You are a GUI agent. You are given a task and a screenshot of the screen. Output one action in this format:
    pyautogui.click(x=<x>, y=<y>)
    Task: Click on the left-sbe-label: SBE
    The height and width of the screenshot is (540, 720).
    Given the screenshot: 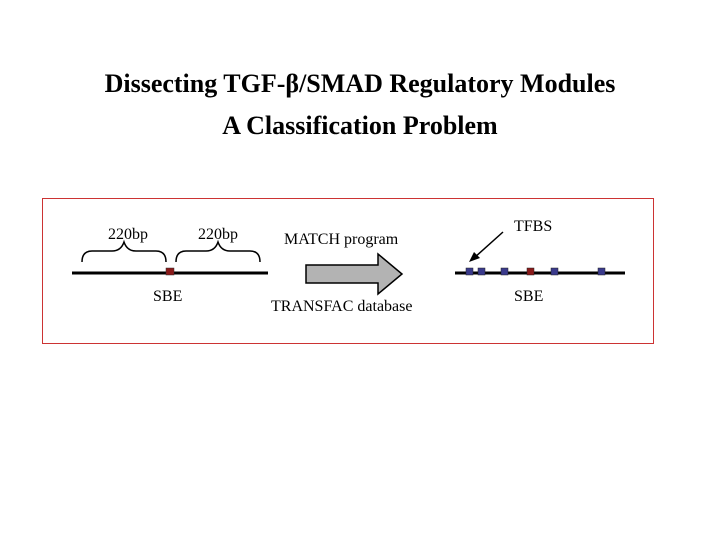 What is the action you would take?
    pyautogui.click(x=168, y=296)
    